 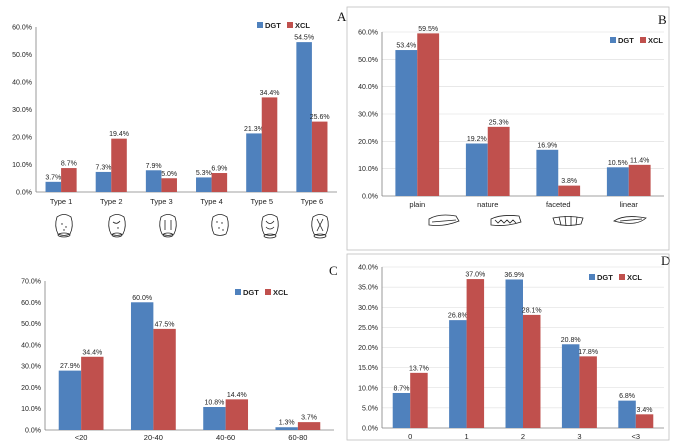 I want to click on type-3-icon, so click(x=168, y=226).